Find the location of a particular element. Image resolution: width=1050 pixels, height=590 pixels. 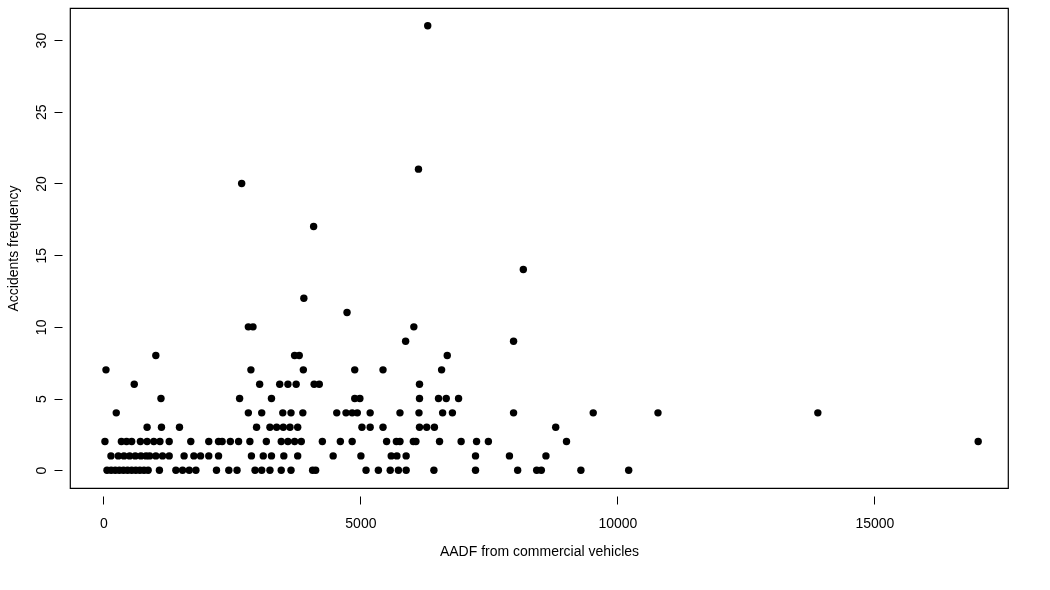

y-tick-label: 30 is located at coordinates (40, 40).